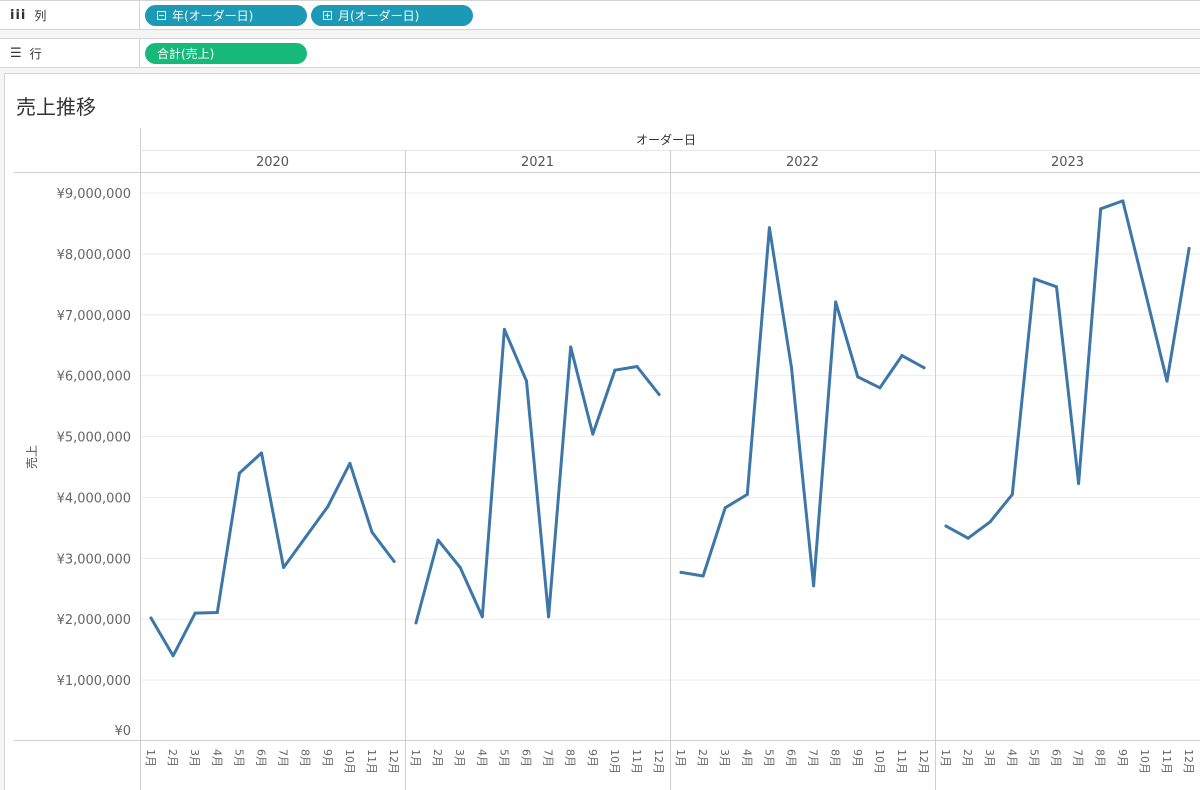  What do you see at coordinates (600, 53) in the screenshot?
I see `rows-shelf: ☰ 行 合計(売上)` at bounding box center [600, 53].